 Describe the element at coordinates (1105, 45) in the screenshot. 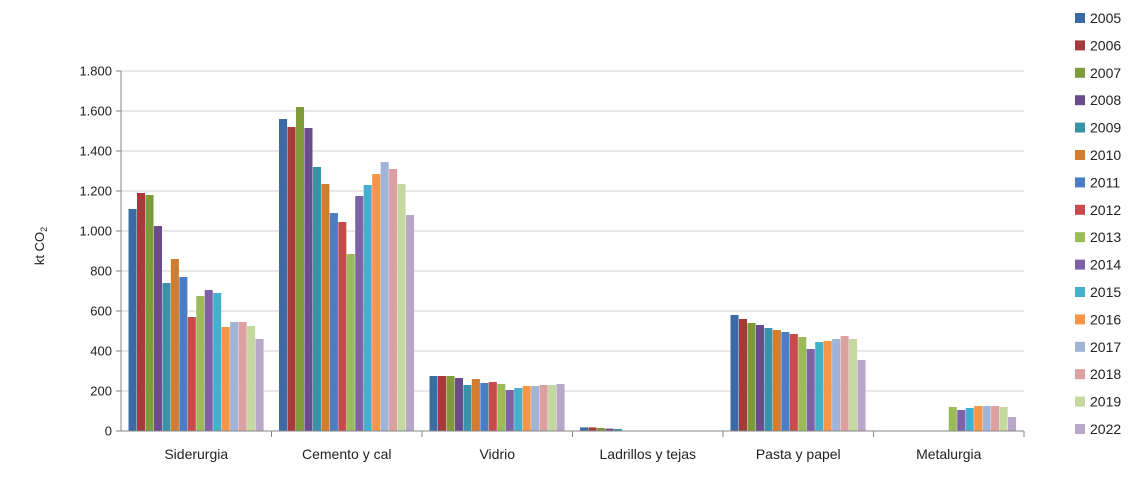

I see `legend-label-2006: 2006` at that location.